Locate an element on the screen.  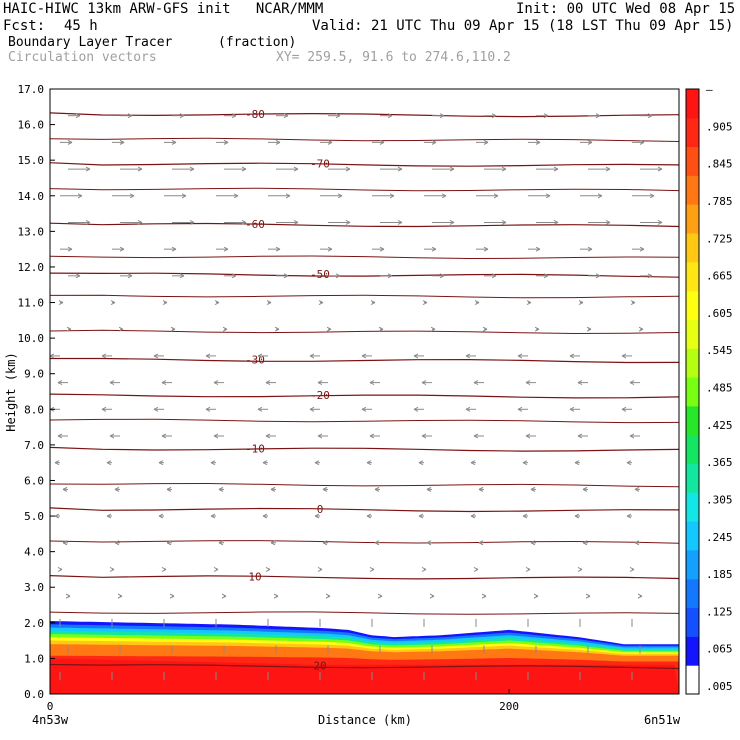
field-units: (fraction) is located at coordinates (257, 42).